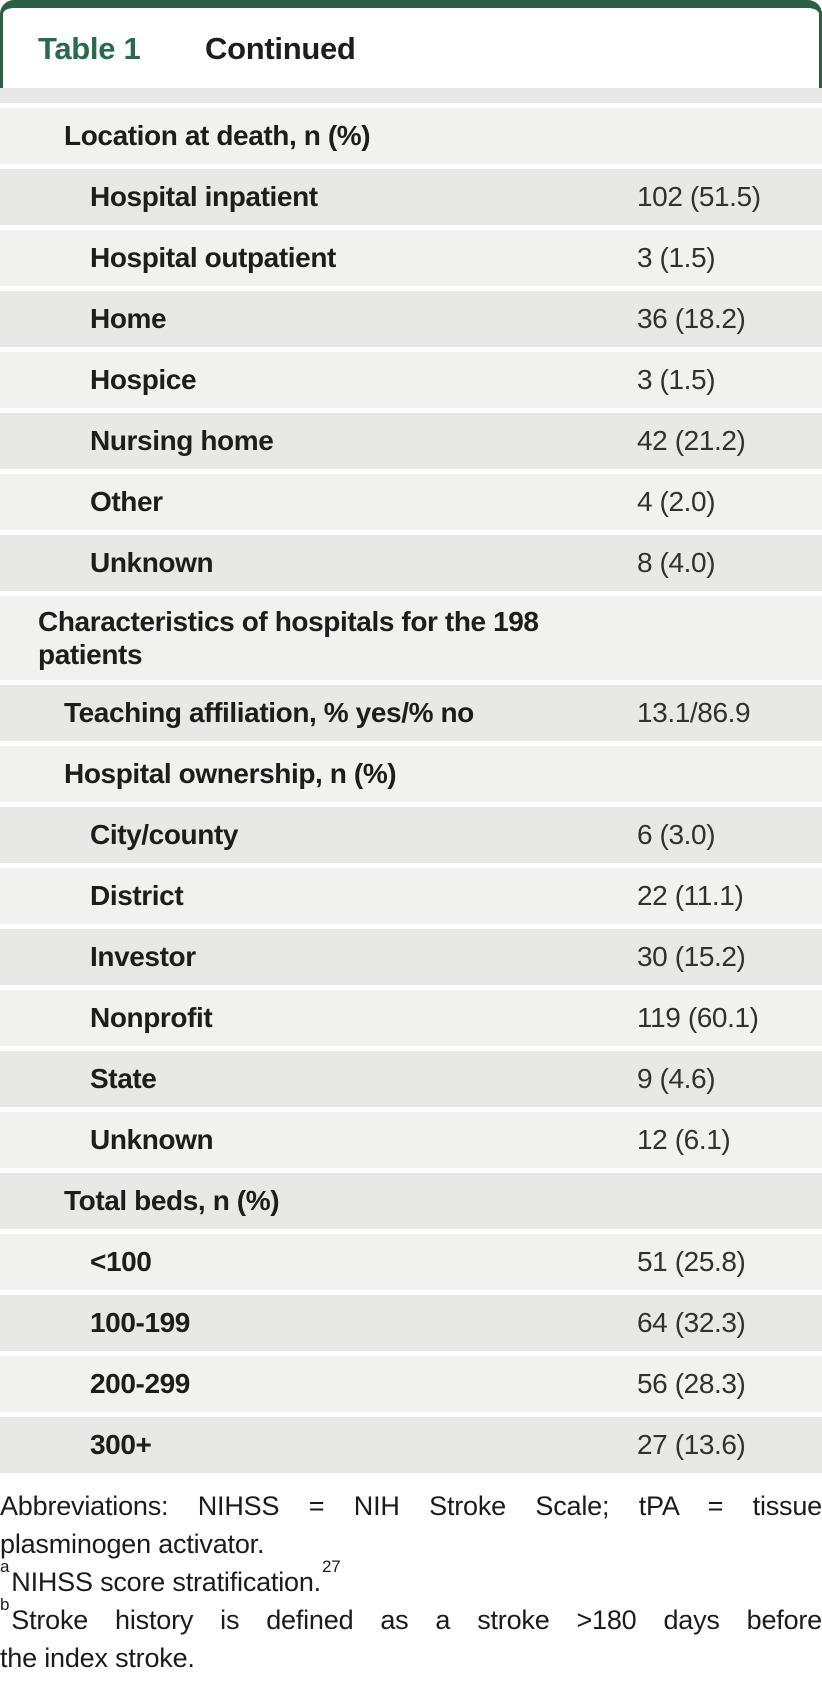  What do you see at coordinates (691, 1444) in the screenshot?
I see `row-value: 27 (13.6)` at bounding box center [691, 1444].